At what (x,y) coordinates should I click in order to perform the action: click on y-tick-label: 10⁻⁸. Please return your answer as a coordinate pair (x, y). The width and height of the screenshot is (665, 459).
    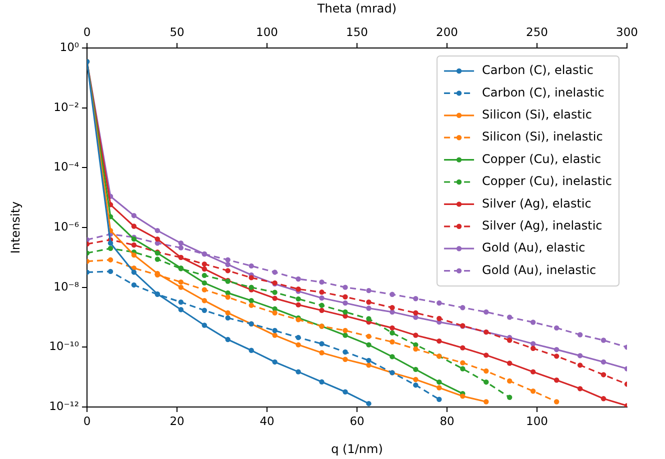
    Looking at the image, I should click on (67, 286).